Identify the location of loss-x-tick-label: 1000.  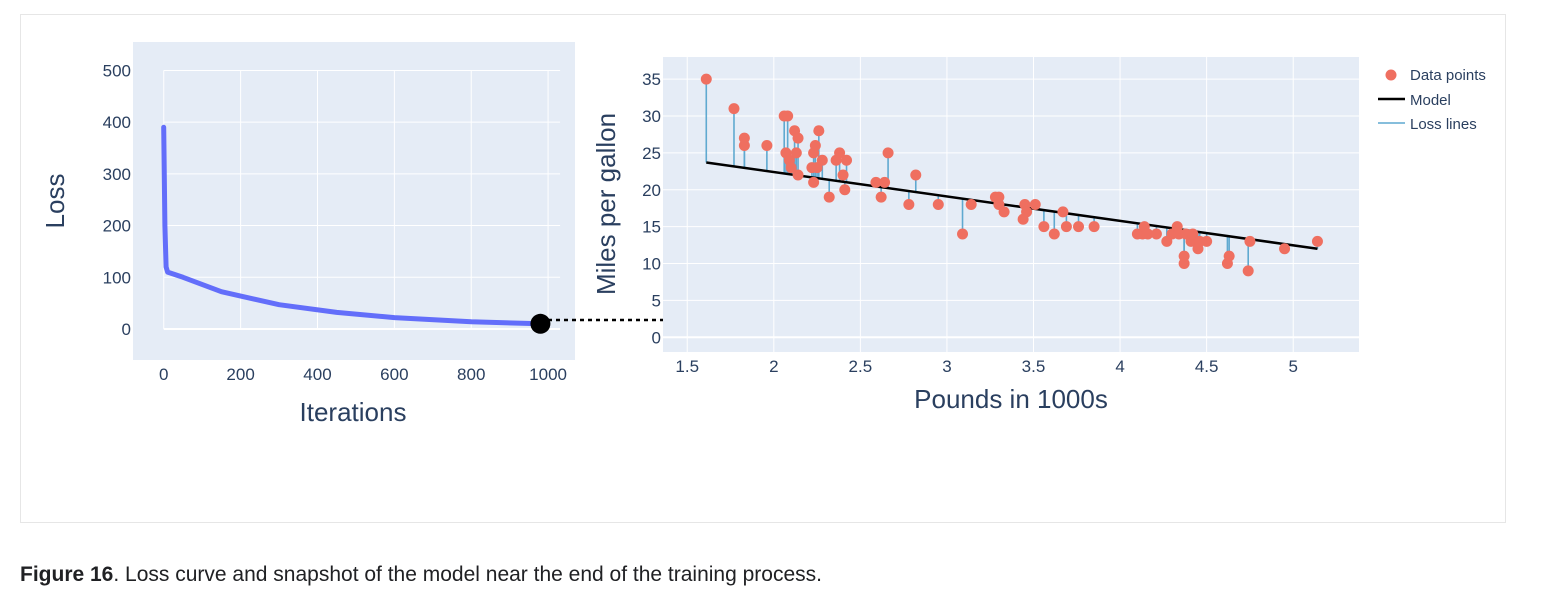
(548, 374).